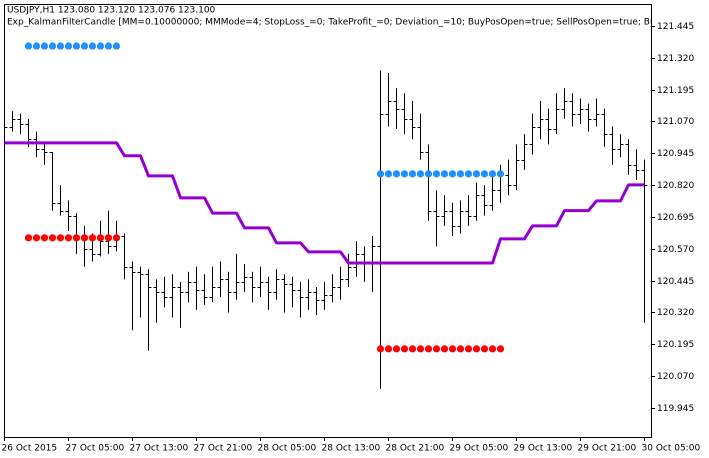 The image size is (709, 458). What do you see at coordinates (159, 449) in the screenshot?
I see `x-tick-label: 27 Oct 13:00` at bounding box center [159, 449].